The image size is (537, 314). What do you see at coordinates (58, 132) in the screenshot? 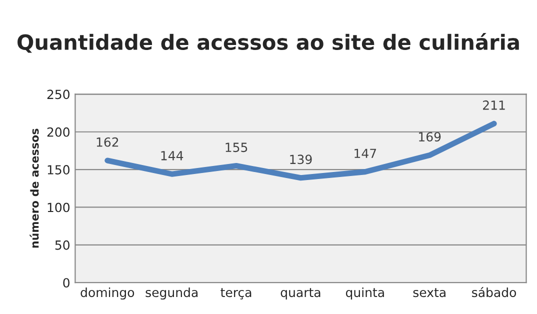
I see `y-tick-label: 200` at bounding box center [58, 132].